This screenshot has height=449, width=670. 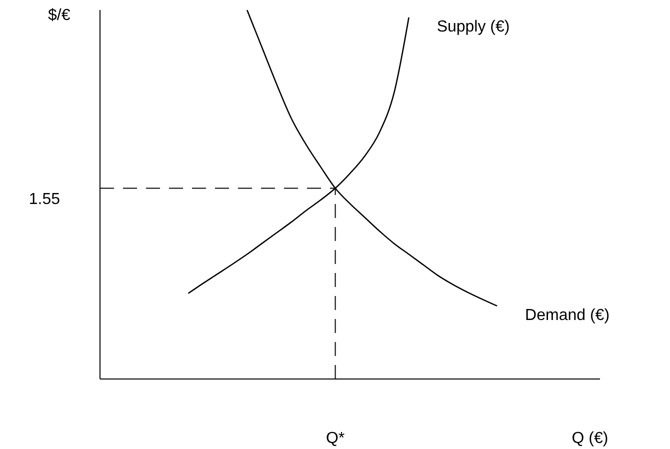 I want to click on text: Q*, so click(x=335, y=438).